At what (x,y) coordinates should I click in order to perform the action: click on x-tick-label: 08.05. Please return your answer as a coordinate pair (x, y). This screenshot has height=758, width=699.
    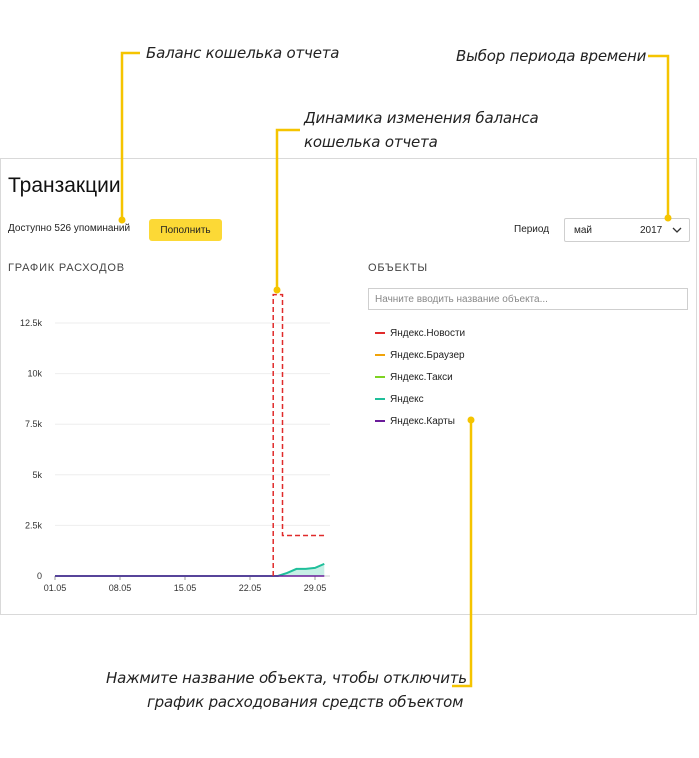
    Looking at the image, I should click on (120, 588).